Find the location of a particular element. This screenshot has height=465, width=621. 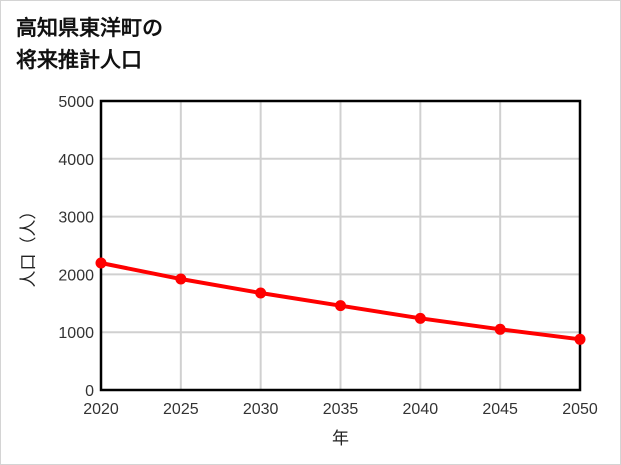

y-tick-label: 4000 is located at coordinates (76, 160).